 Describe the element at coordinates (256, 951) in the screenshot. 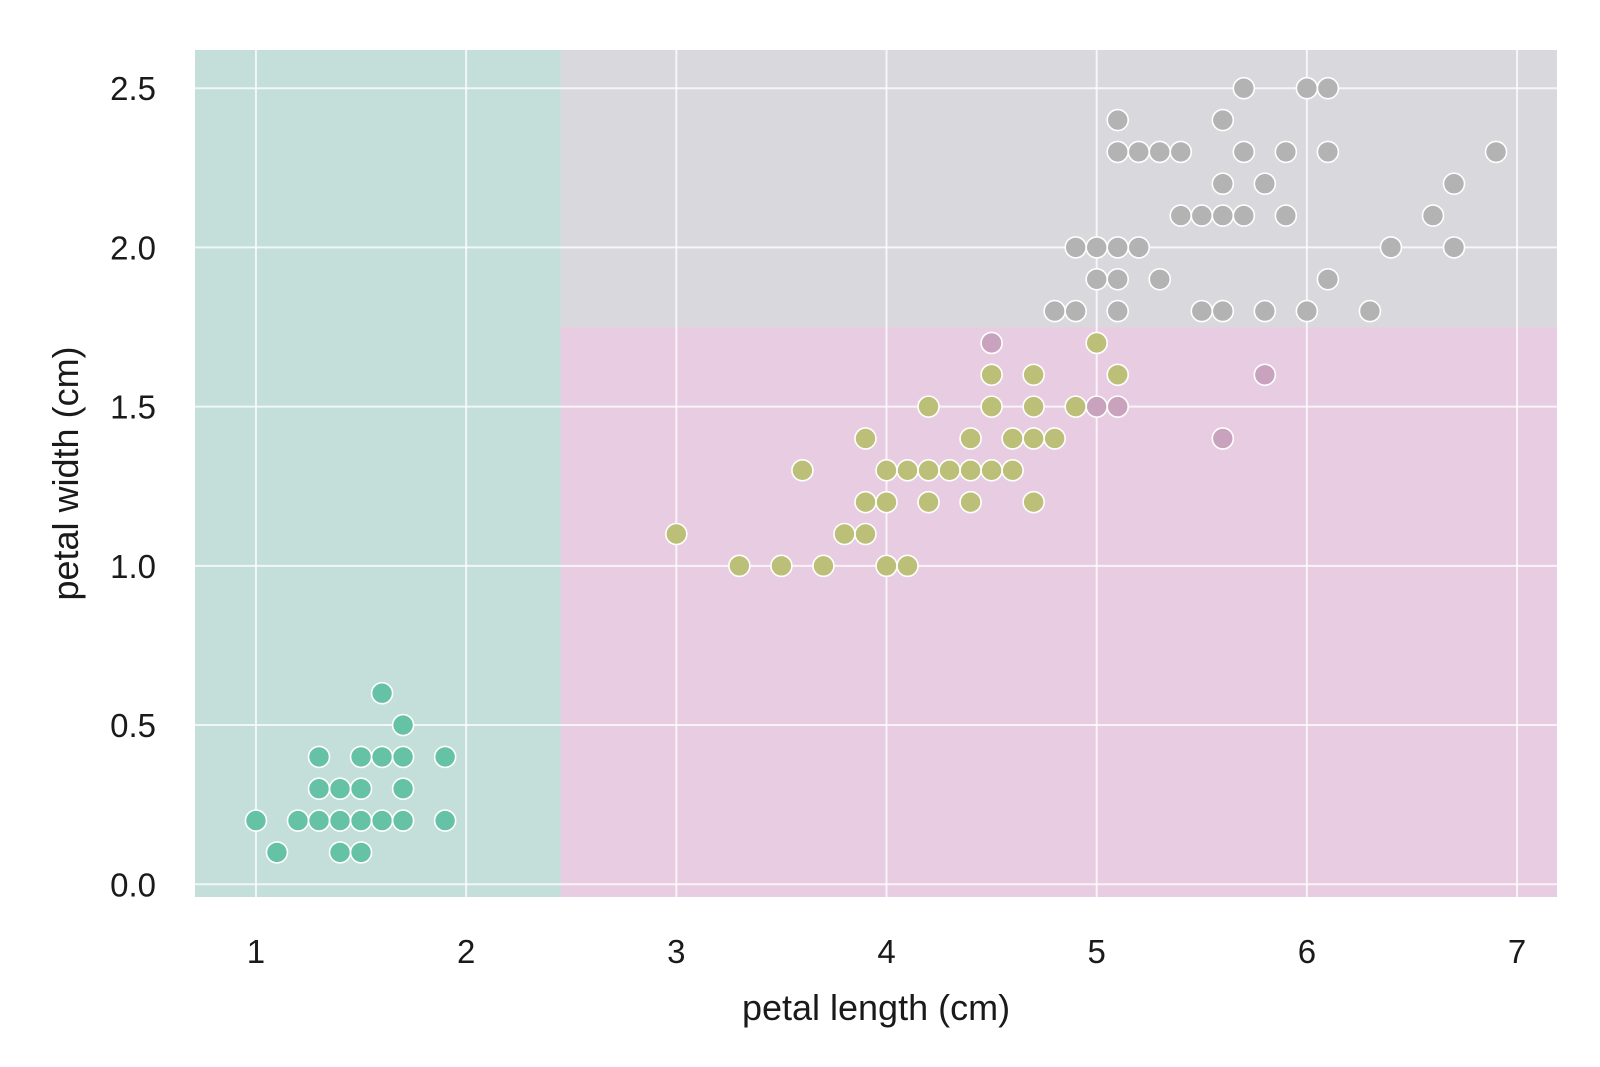

I see `x-tick-label: 1` at that location.